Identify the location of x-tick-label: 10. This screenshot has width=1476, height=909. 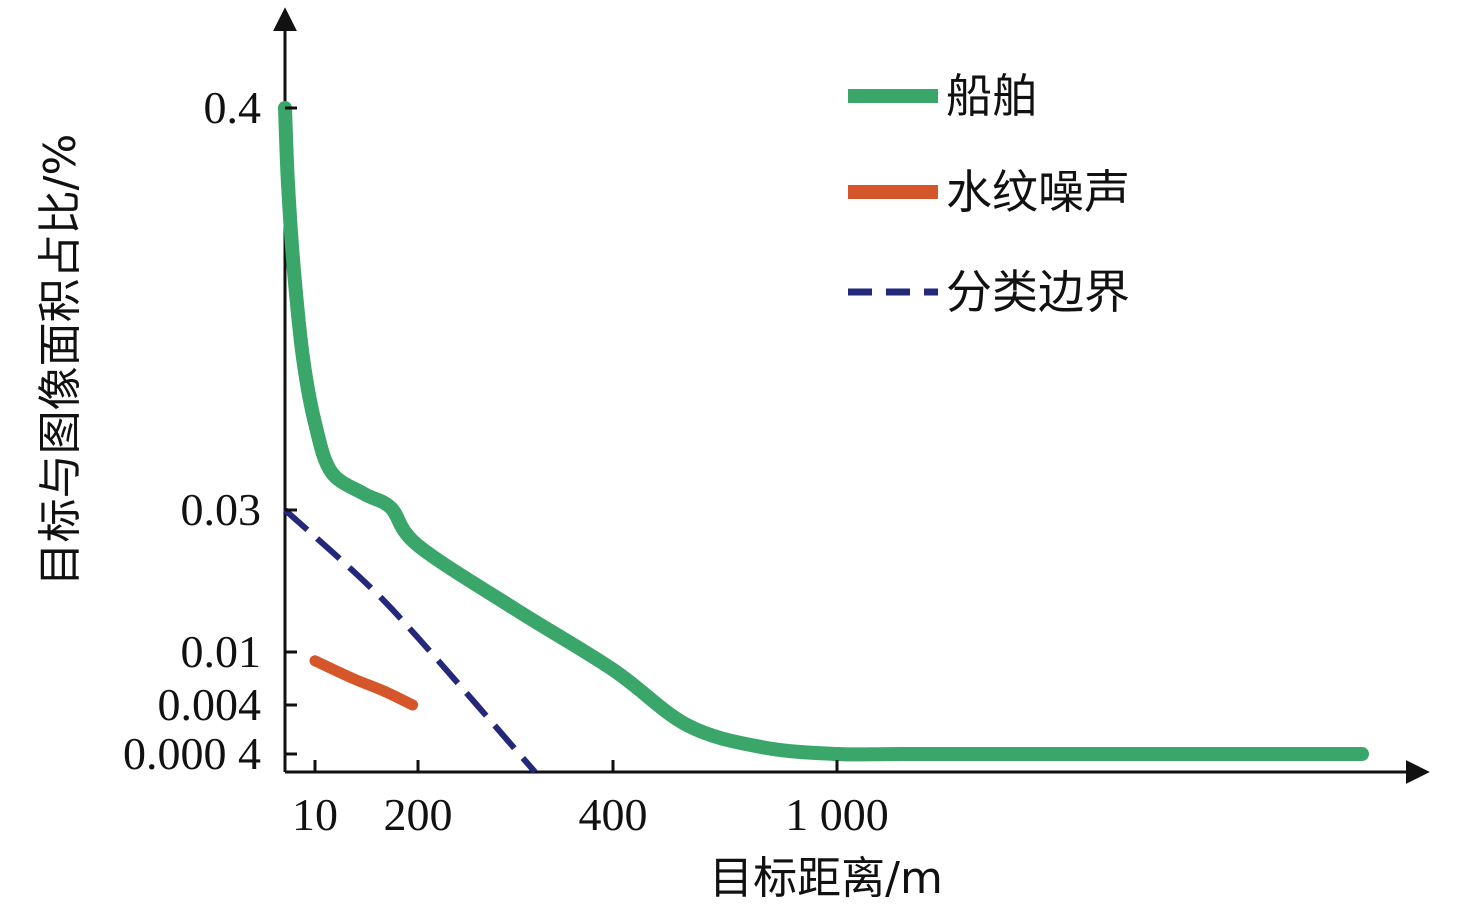
(315, 814).